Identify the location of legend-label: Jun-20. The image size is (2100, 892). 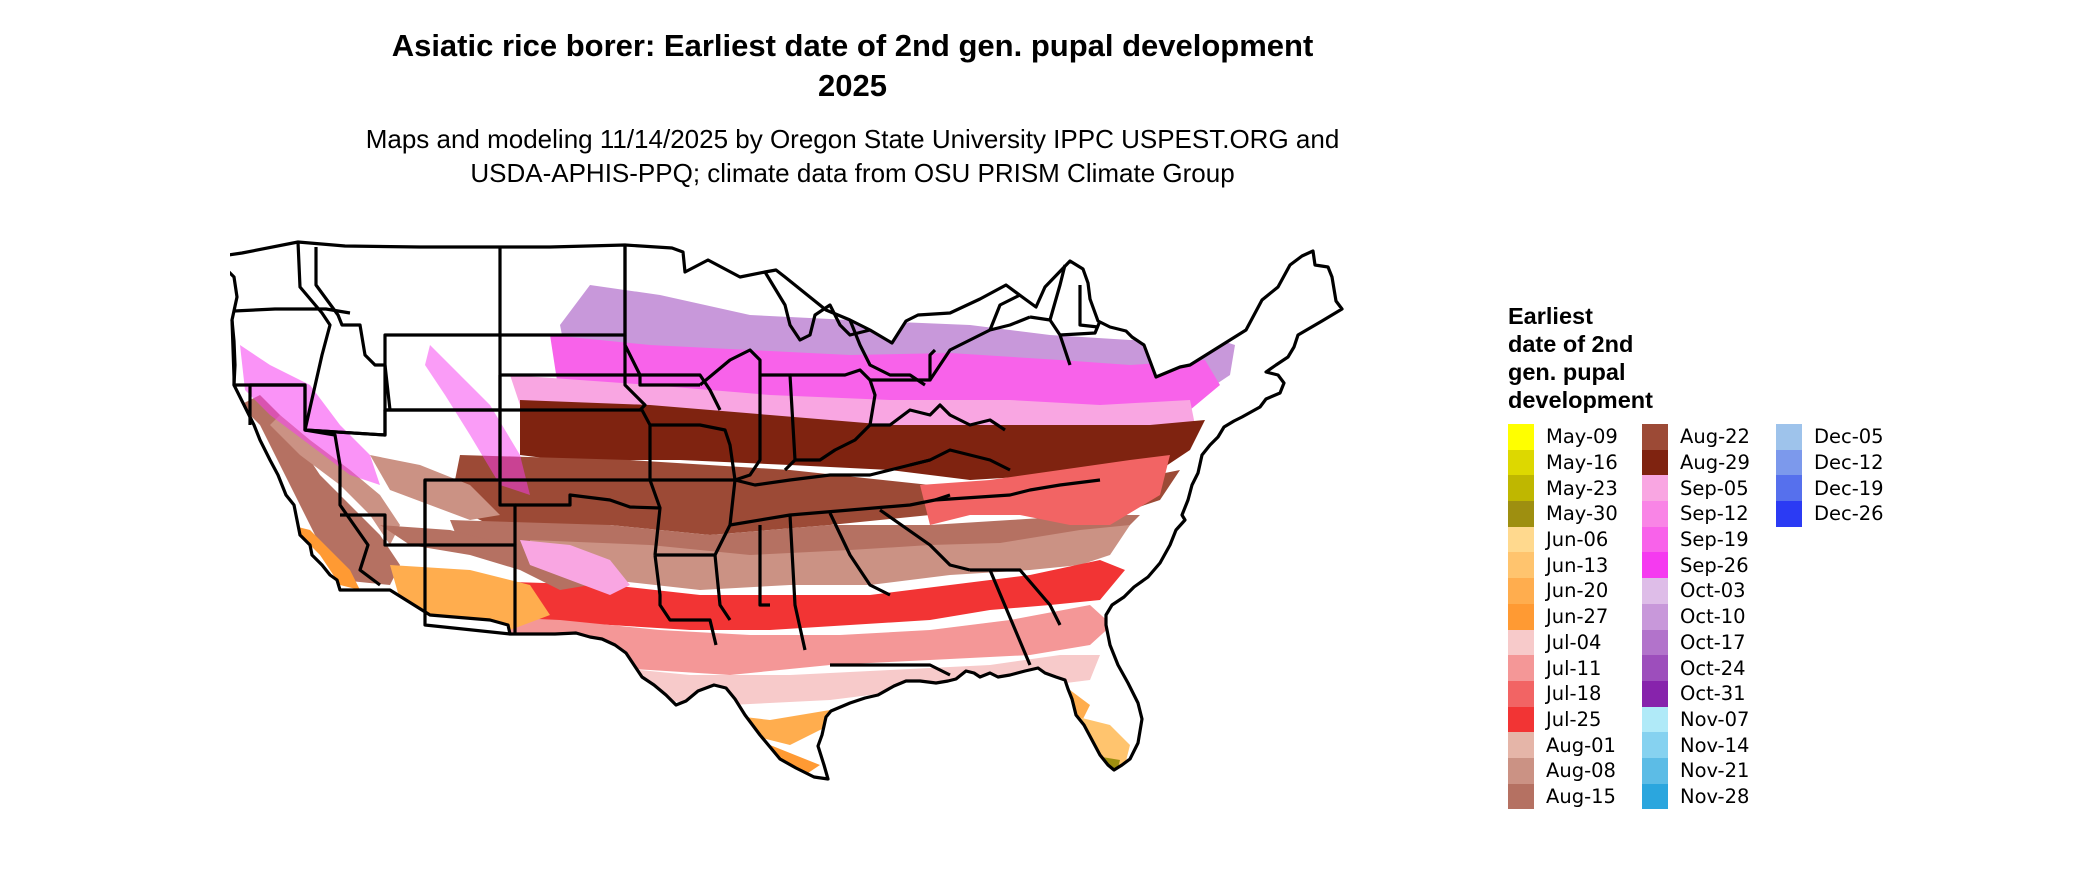
(1577, 591).